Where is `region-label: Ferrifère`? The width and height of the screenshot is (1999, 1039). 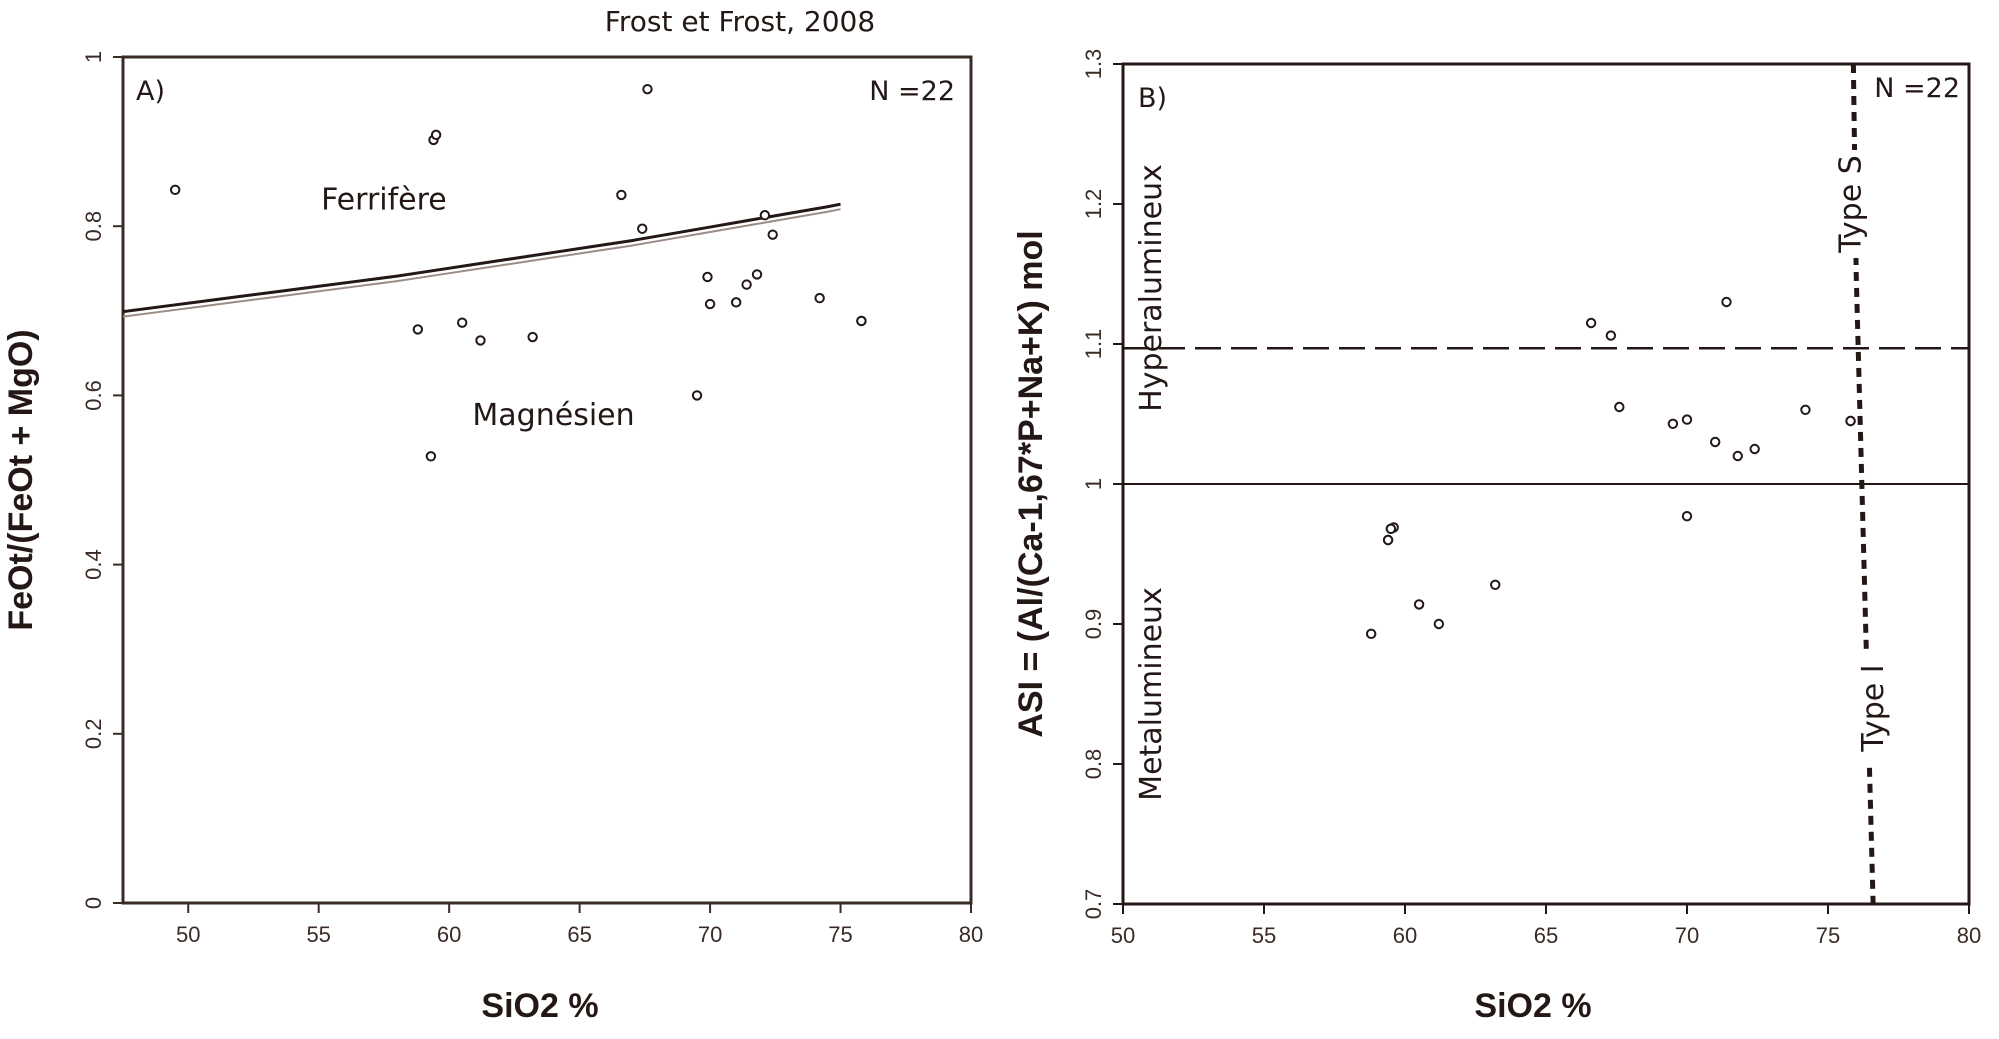
region-label: Ferrifère is located at coordinates (384, 199).